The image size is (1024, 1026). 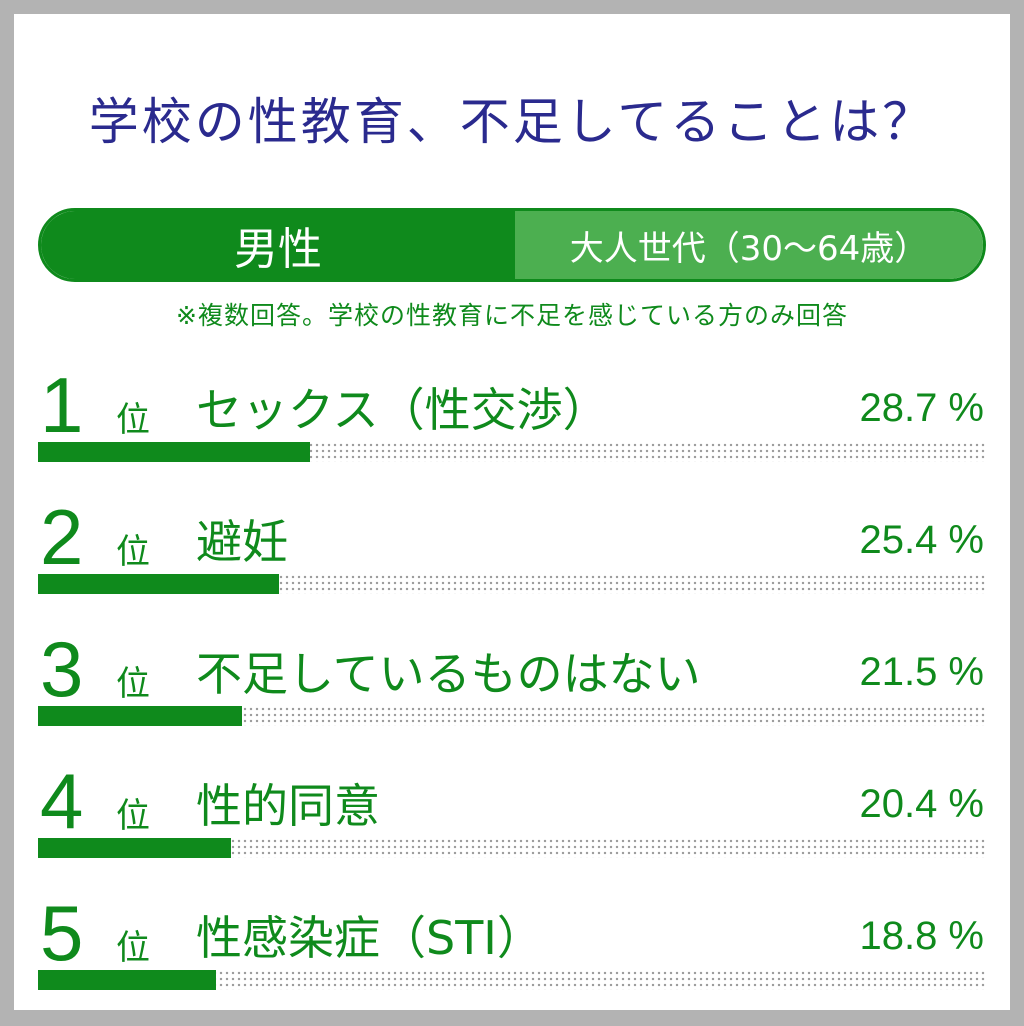 What do you see at coordinates (512, 315) in the screenshot?
I see `survey-note: ※複数回答。学校の性教育に不足を感じている方のみ回答` at bounding box center [512, 315].